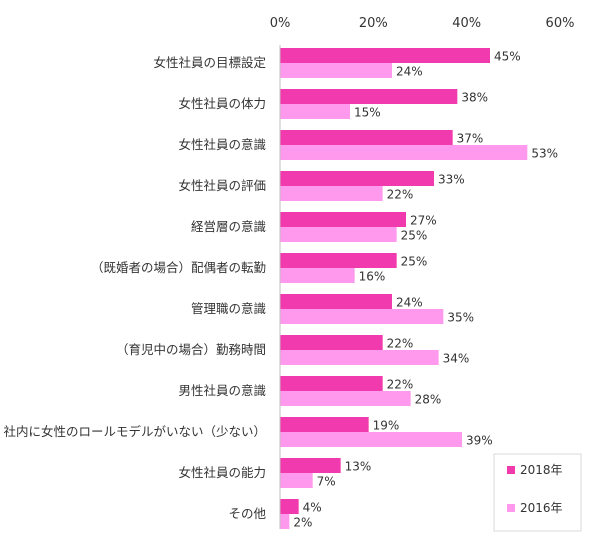 The height and width of the screenshot is (548, 608). What do you see at coordinates (302, 523) in the screenshot?
I see `data-label: 2%` at bounding box center [302, 523].